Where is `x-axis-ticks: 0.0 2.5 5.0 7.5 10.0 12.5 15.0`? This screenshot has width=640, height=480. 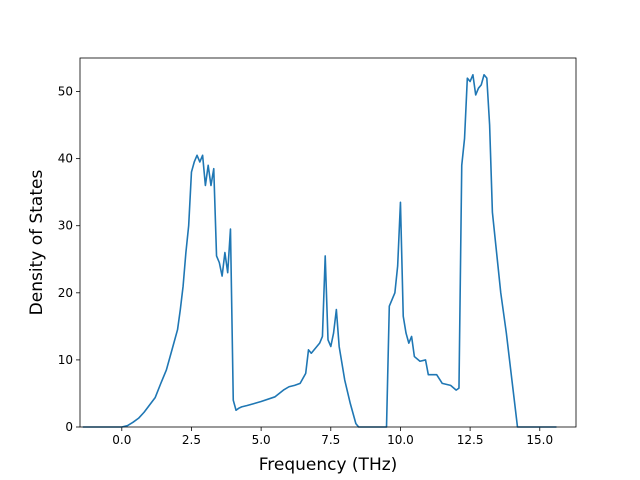 x-axis-ticks: 0.0 2.5 5.0 7.5 10.0 12.5 15.0 is located at coordinates (332, 437).